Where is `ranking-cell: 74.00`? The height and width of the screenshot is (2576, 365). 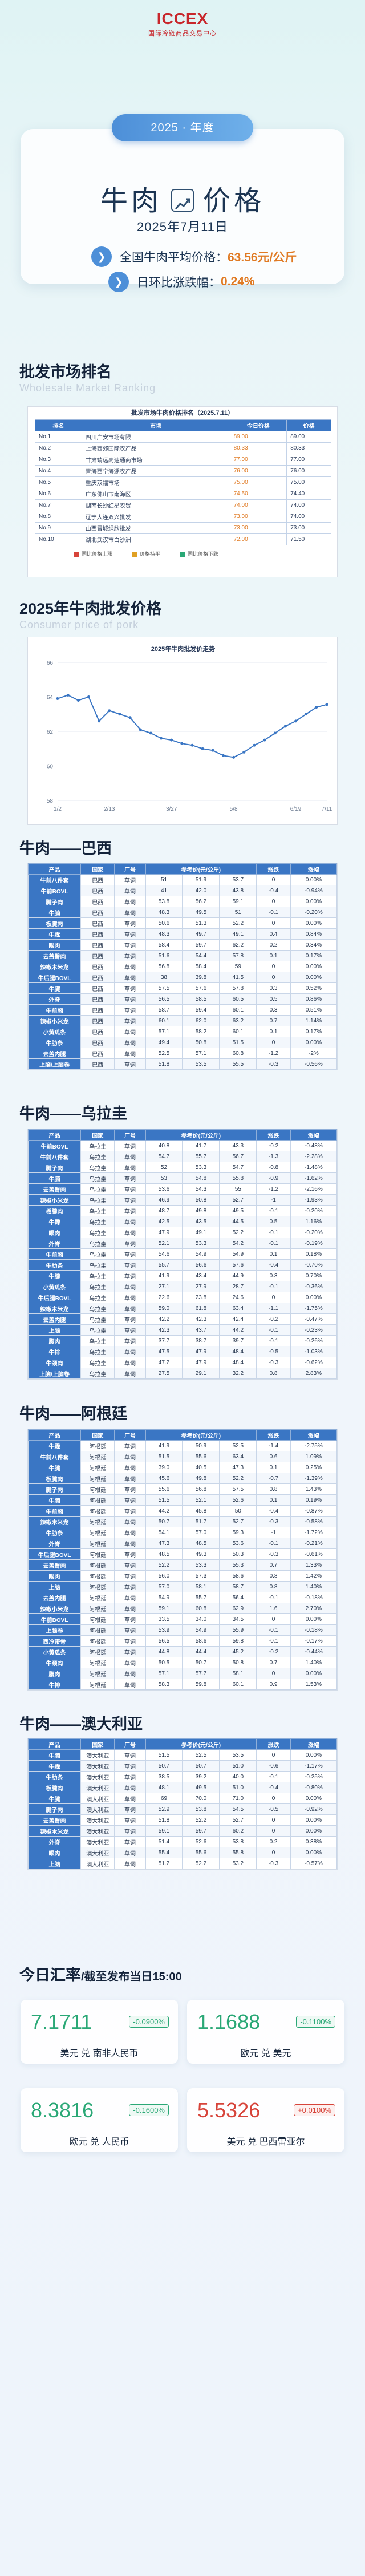
ranking-cell: 74.00 is located at coordinates (308, 505).